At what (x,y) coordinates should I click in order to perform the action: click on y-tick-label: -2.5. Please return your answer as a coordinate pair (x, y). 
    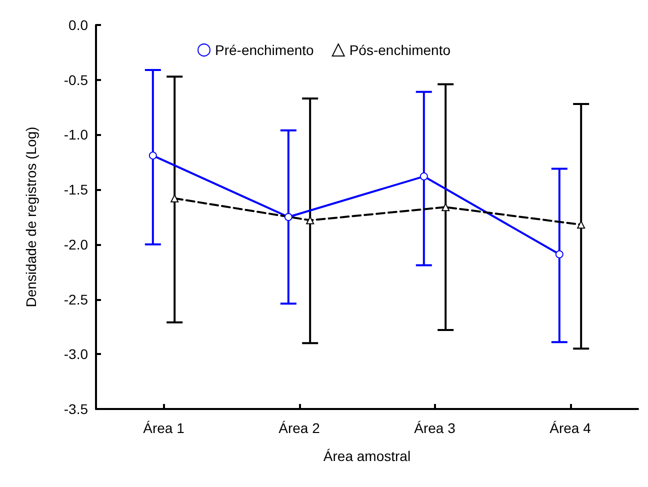
    Looking at the image, I should click on (76, 299).